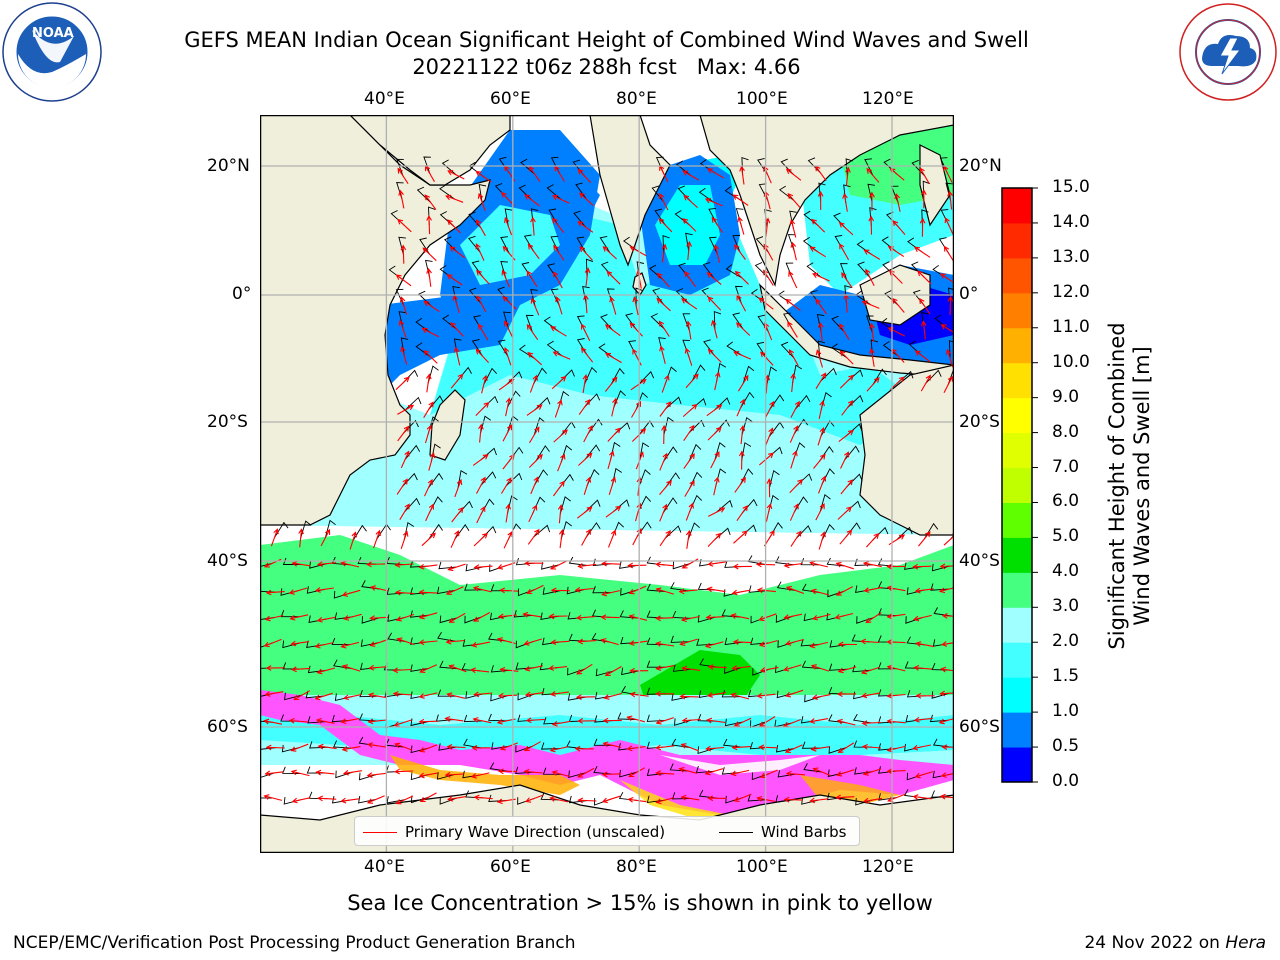 The width and height of the screenshot is (1280, 960). What do you see at coordinates (1066, 396) in the screenshot?
I see `colorbar-tick-label: 9.0` at bounding box center [1066, 396].